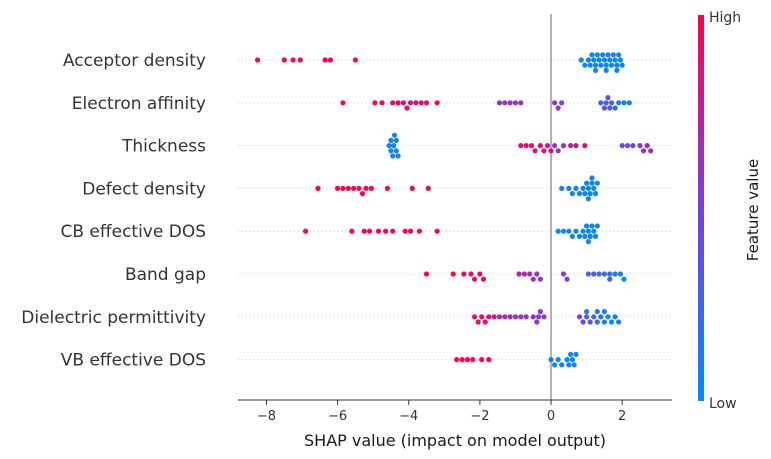  Describe the element at coordinates (163, 147) in the screenshot. I see `feature-label: Thickness` at that location.